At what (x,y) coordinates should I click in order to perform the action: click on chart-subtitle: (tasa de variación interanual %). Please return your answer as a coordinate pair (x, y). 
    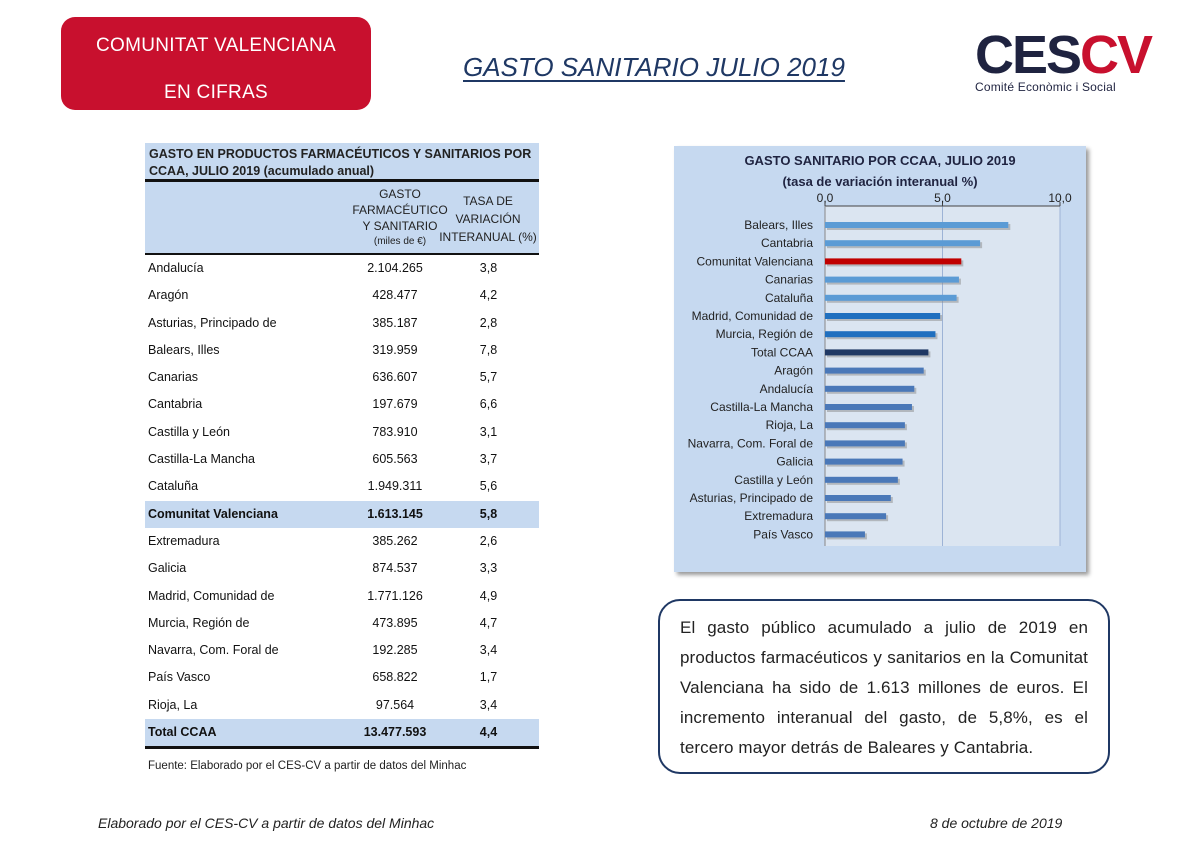
    Looking at the image, I should click on (879, 181).